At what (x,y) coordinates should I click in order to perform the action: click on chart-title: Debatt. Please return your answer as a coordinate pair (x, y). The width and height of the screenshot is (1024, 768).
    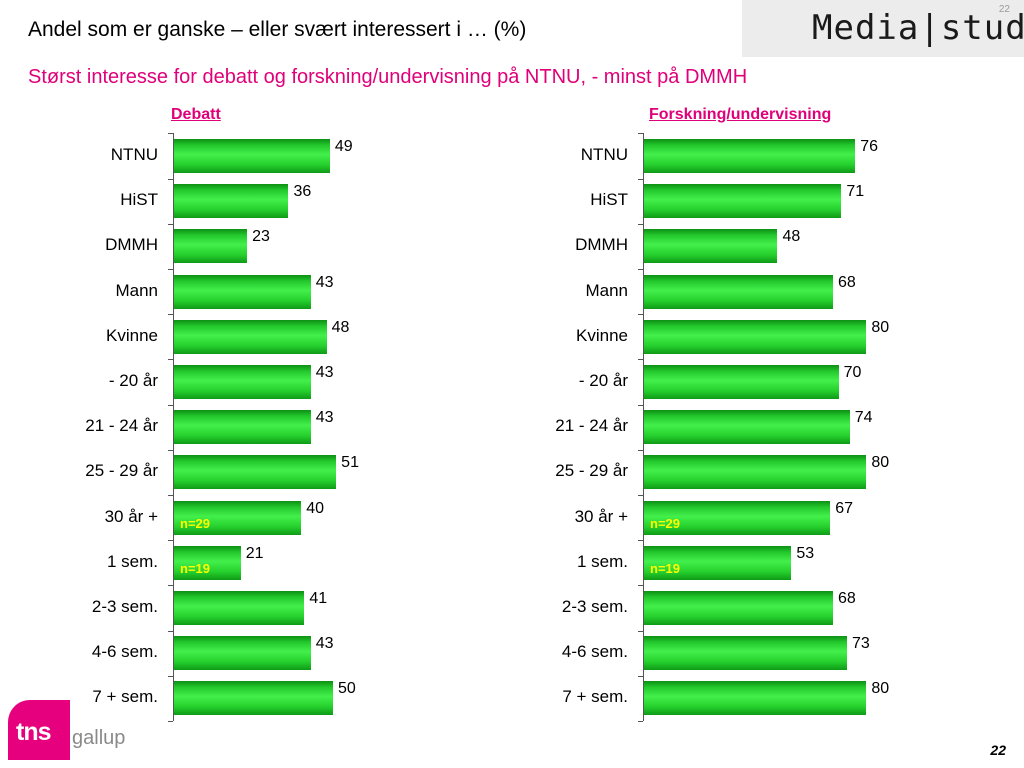
    Looking at the image, I should click on (196, 114).